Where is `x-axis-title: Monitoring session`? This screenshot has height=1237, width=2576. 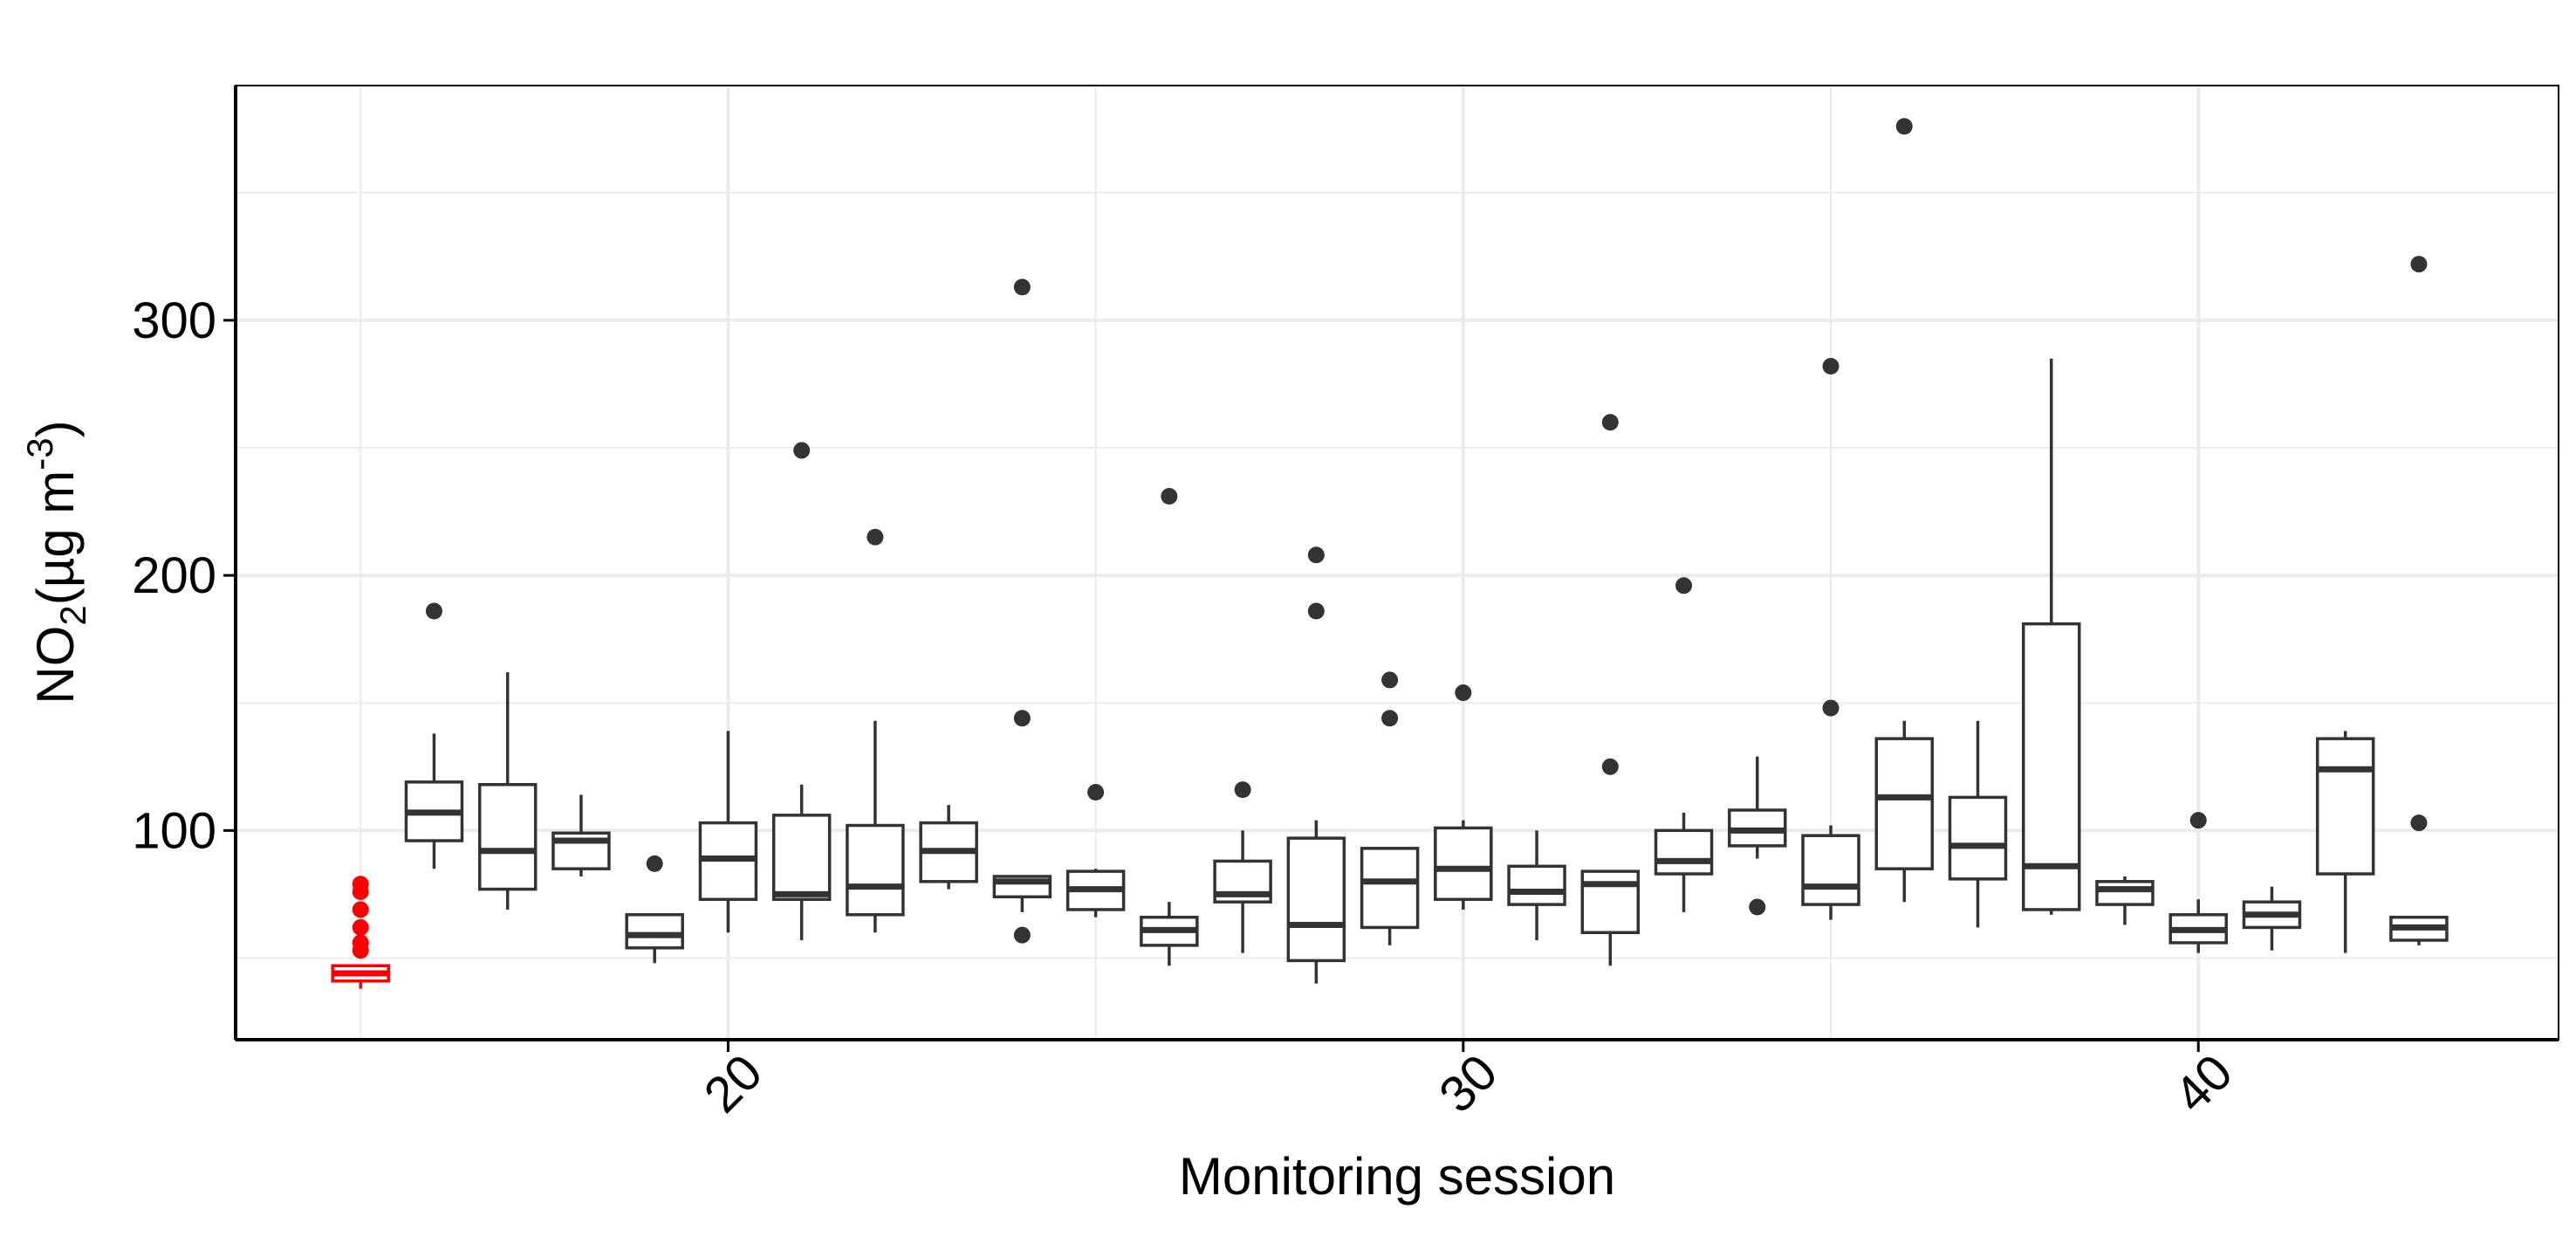 x-axis-title: Monitoring session is located at coordinates (1397, 1176).